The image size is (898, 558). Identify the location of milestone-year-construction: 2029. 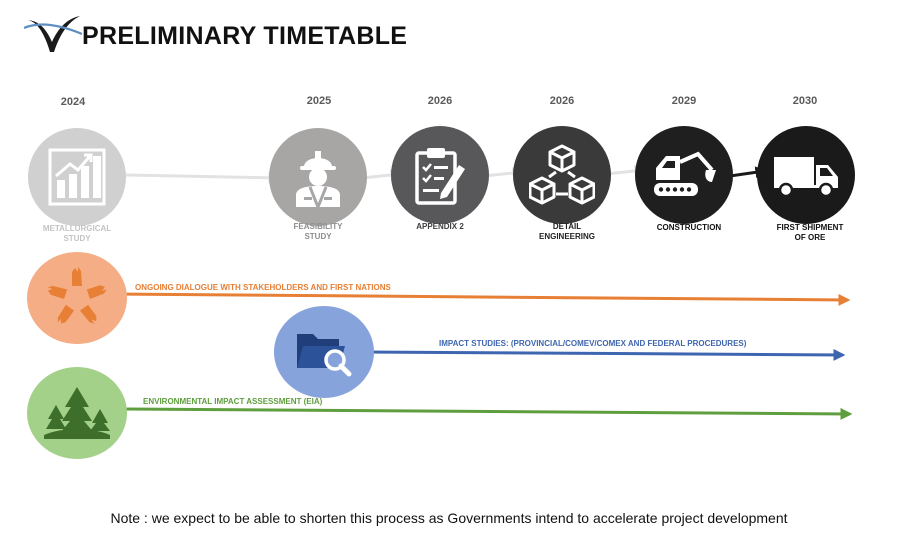
(684, 101).